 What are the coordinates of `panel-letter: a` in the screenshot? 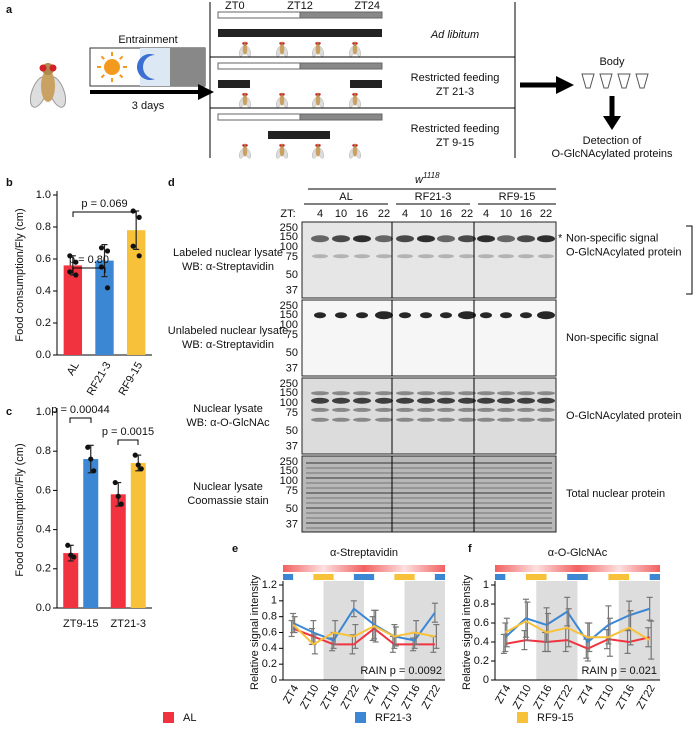 It's located at (9, 10).